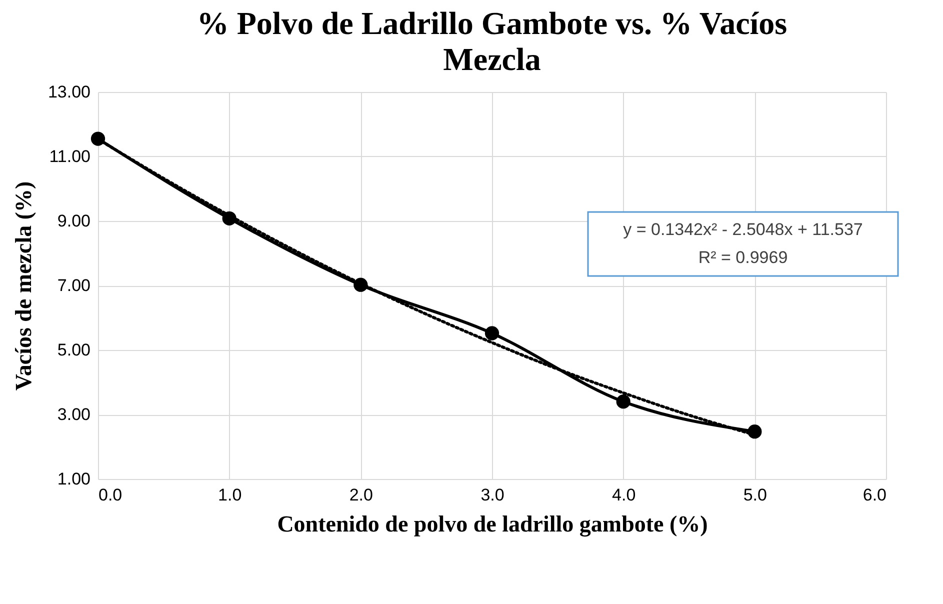  I want to click on x-tick-label: 1.0, so click(230, 495).